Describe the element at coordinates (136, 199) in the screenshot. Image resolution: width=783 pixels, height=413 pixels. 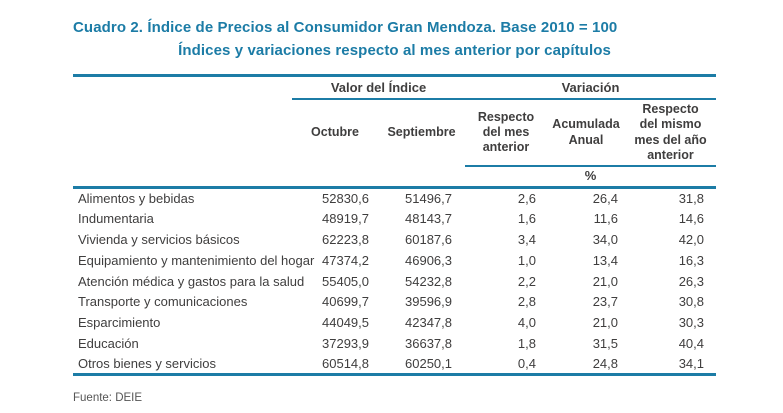
I see `category-cell: Alimentos y bebidas` at that location.